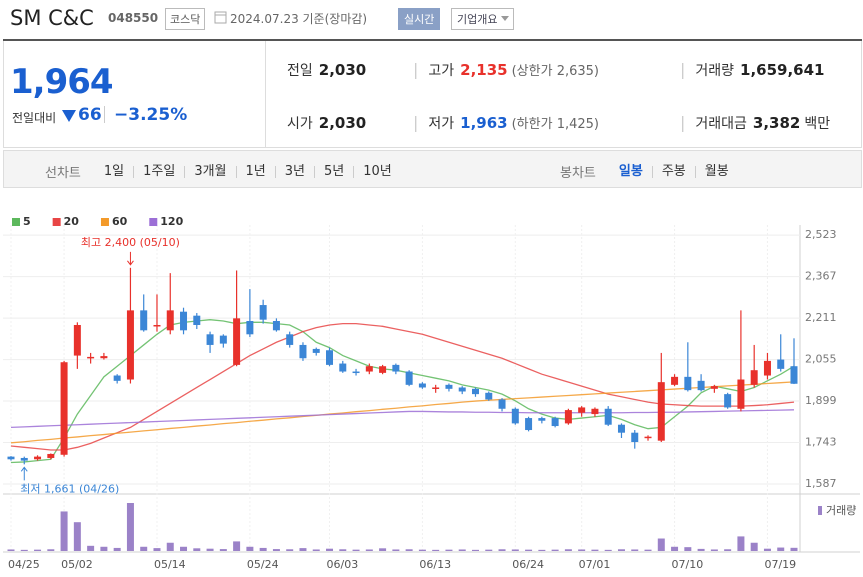 The image size is (863, 577). I want to click on item-note: (하한가 1,425), so click(555, 124).